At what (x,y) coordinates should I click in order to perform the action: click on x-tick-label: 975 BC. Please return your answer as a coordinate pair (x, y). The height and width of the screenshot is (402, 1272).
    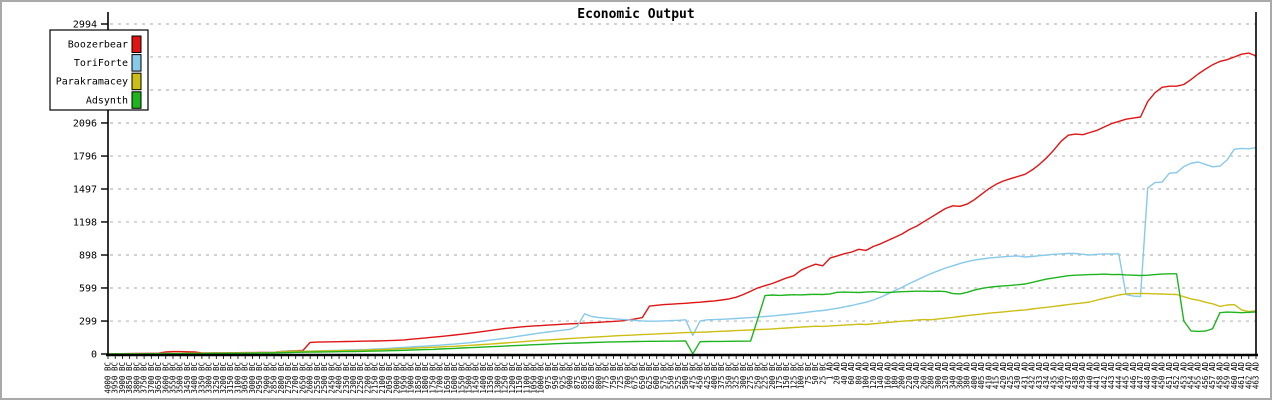
    Looking at the image, I should click on (548, 375).